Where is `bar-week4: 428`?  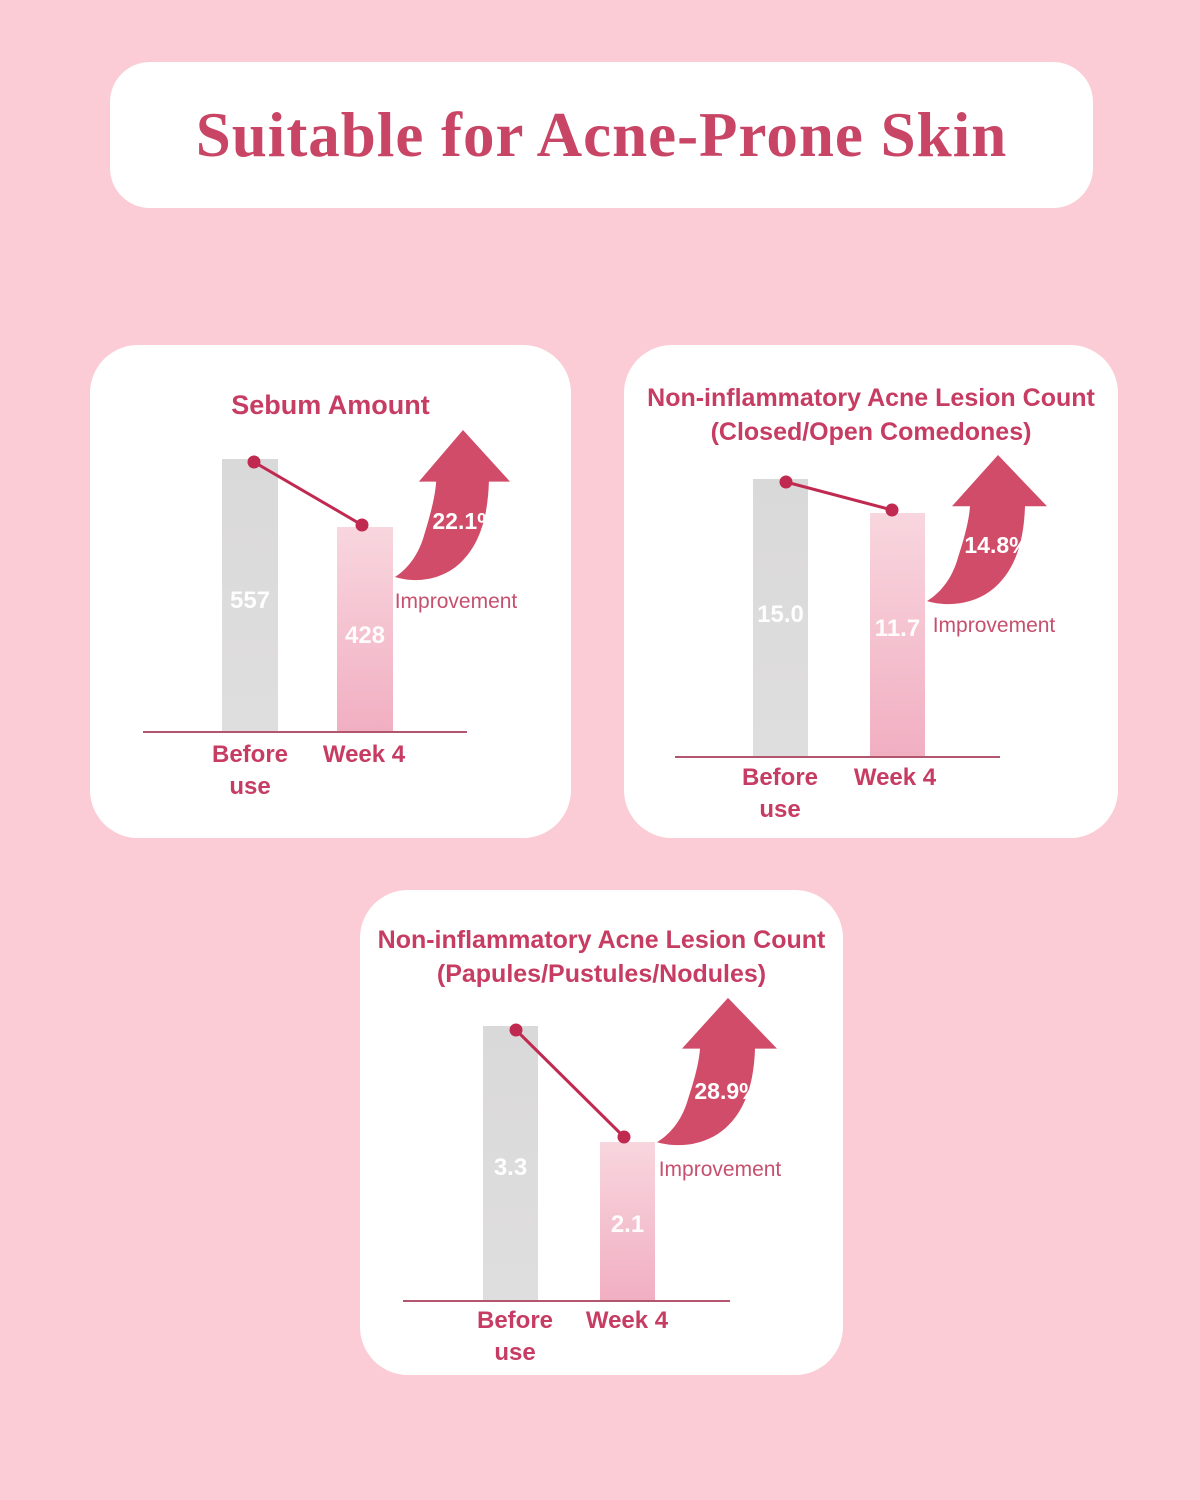 bar-week4: 428 is located at coordinates (365, 629).